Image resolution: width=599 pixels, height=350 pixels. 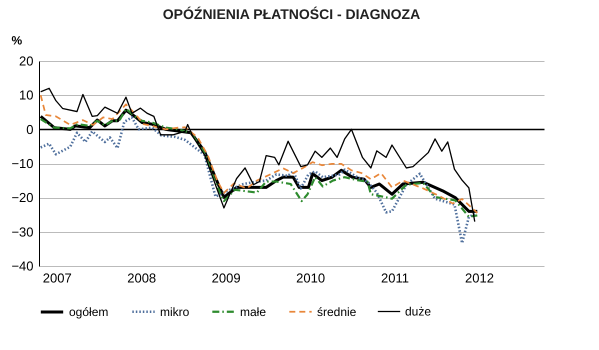 I want to click on y-tick-label: 0, so click(x=30, y=129).